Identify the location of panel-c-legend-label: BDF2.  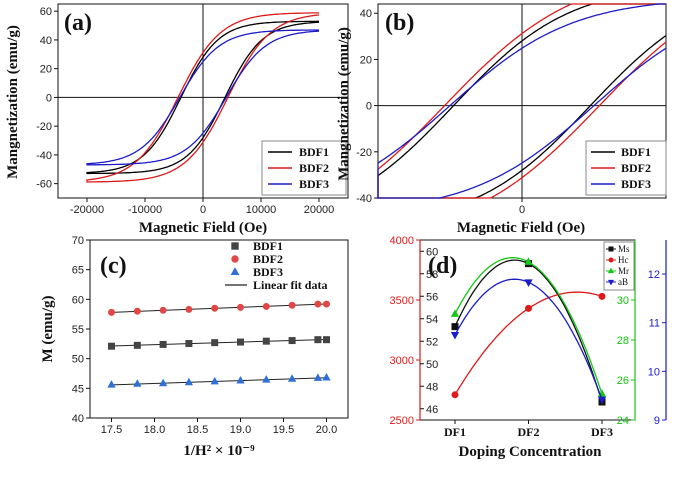
(268, 259).